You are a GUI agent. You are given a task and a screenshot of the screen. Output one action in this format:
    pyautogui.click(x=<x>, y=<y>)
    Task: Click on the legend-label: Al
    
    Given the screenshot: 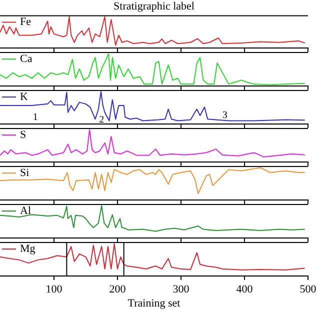 What is the action you would take?
    pyautogui.click(x=25, y=210)
    